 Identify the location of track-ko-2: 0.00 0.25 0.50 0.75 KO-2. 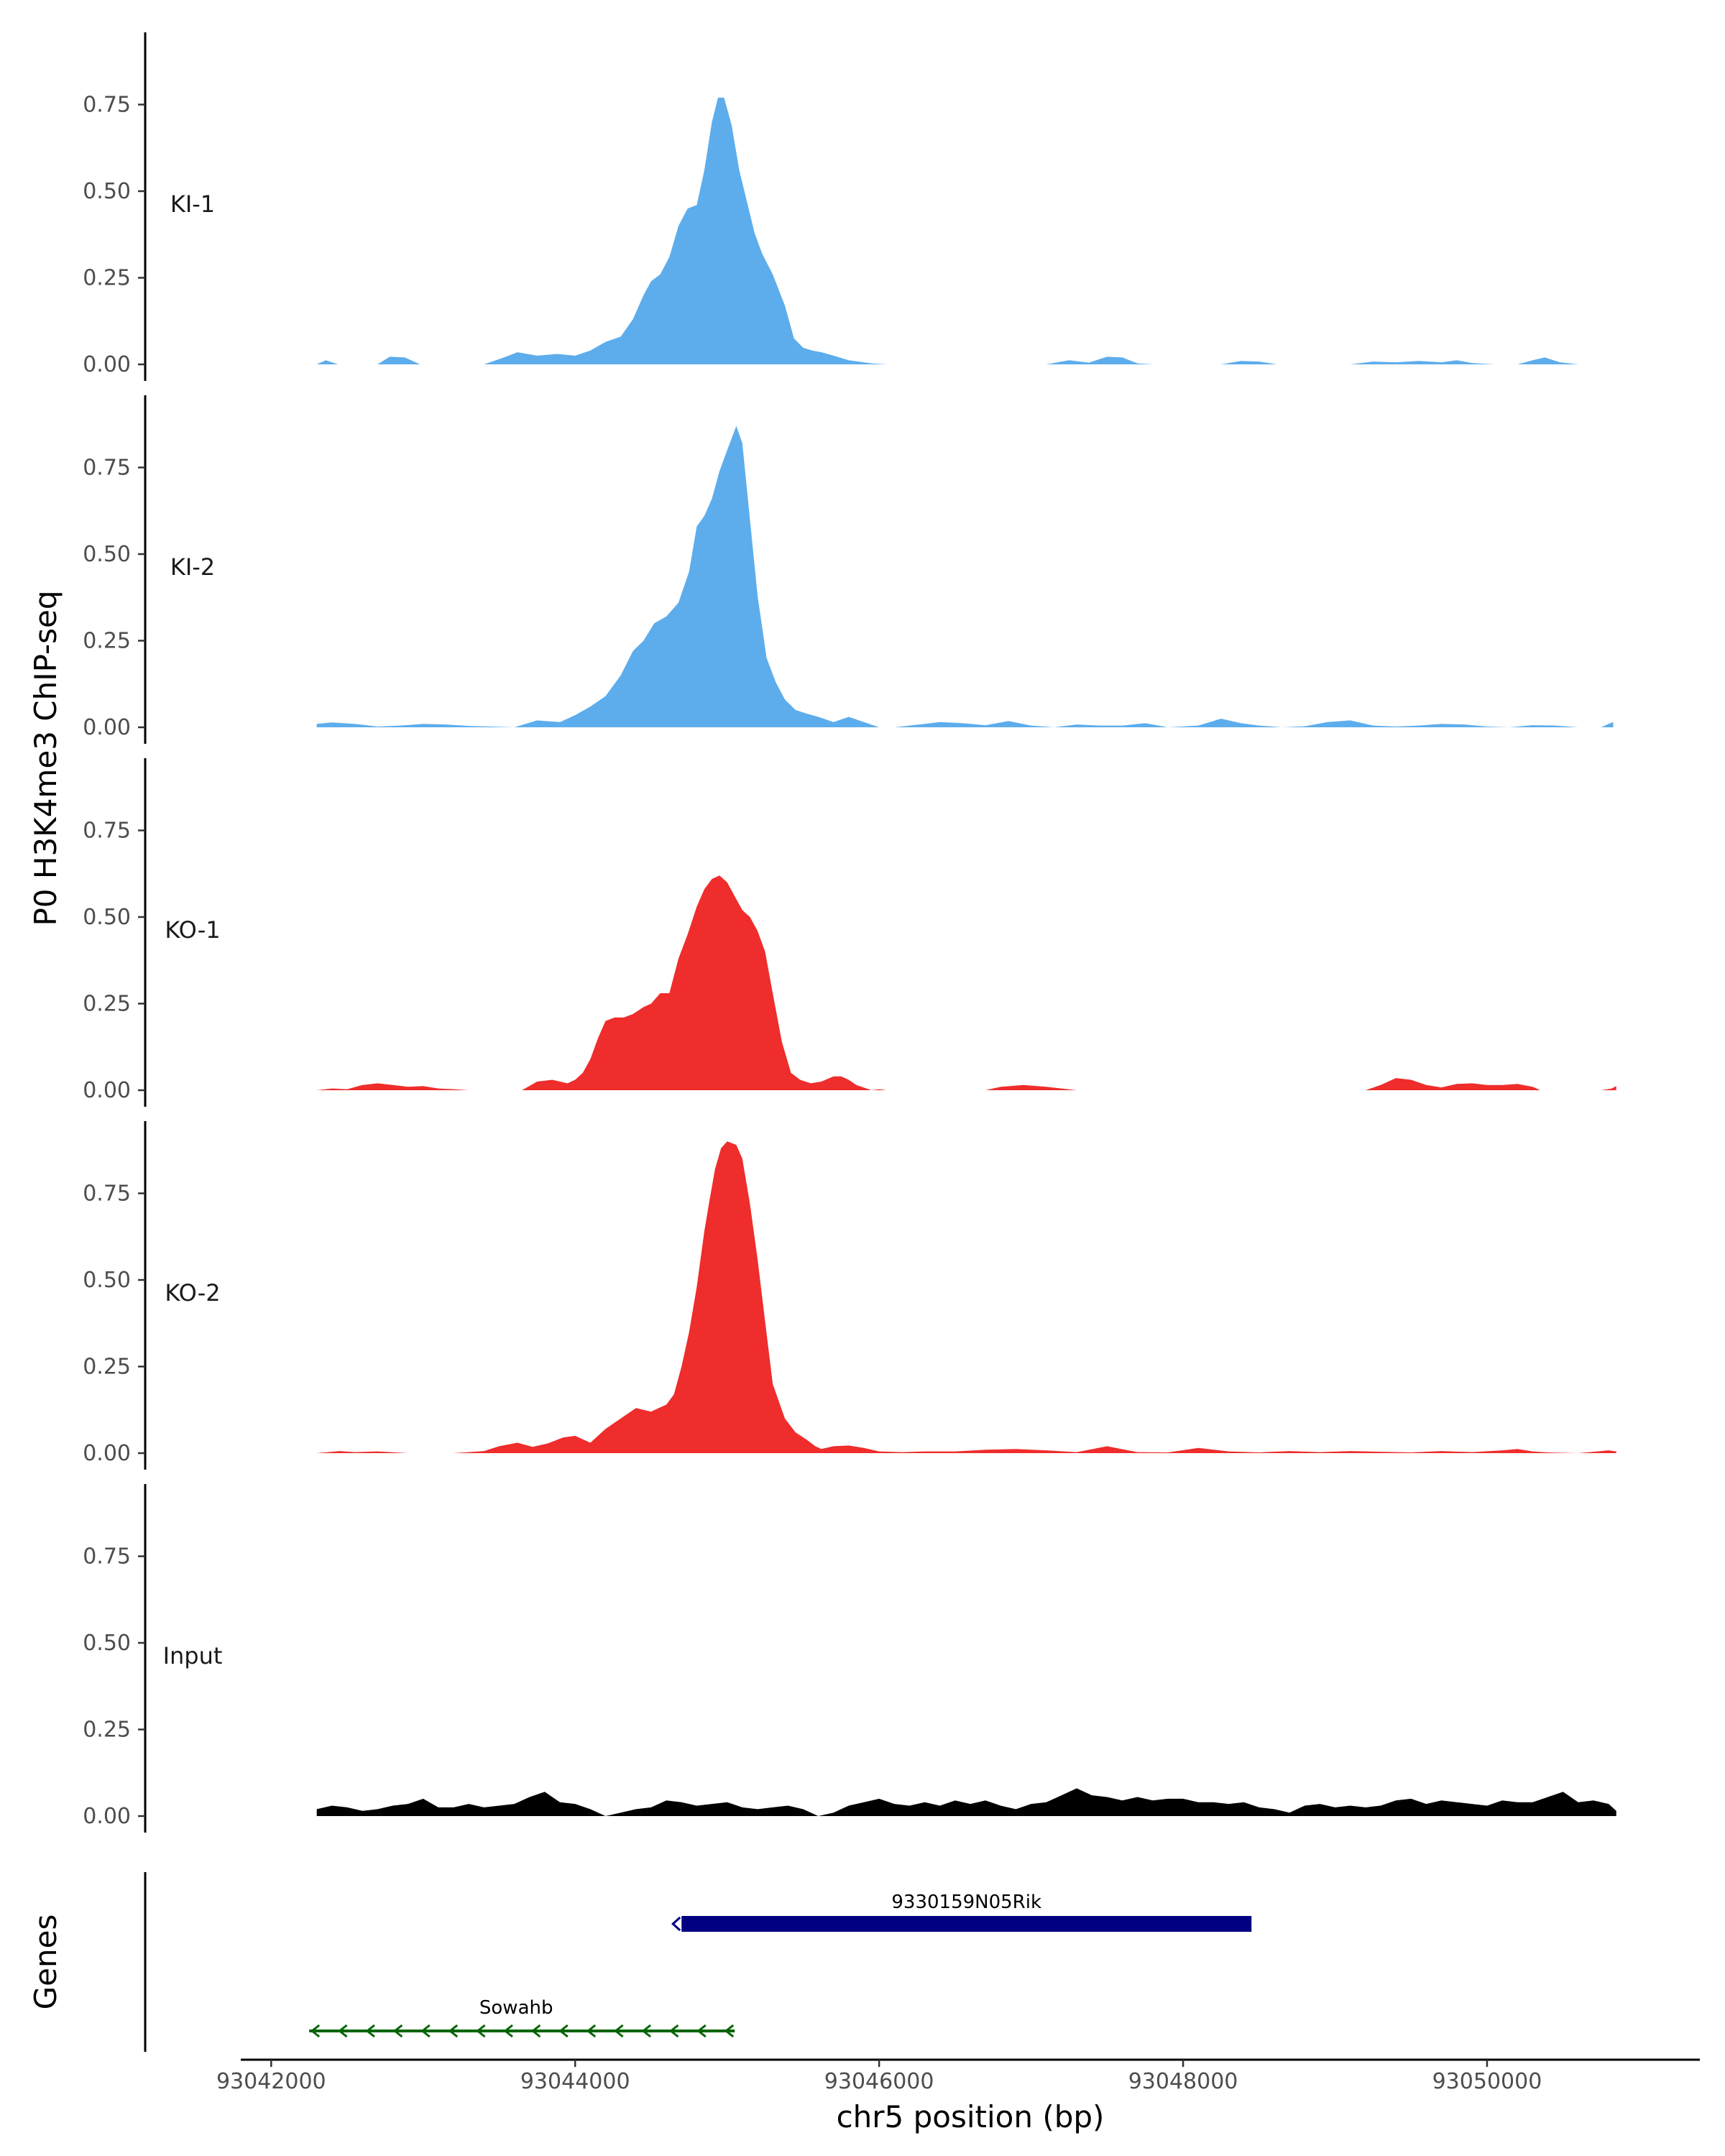
(849, 1296).